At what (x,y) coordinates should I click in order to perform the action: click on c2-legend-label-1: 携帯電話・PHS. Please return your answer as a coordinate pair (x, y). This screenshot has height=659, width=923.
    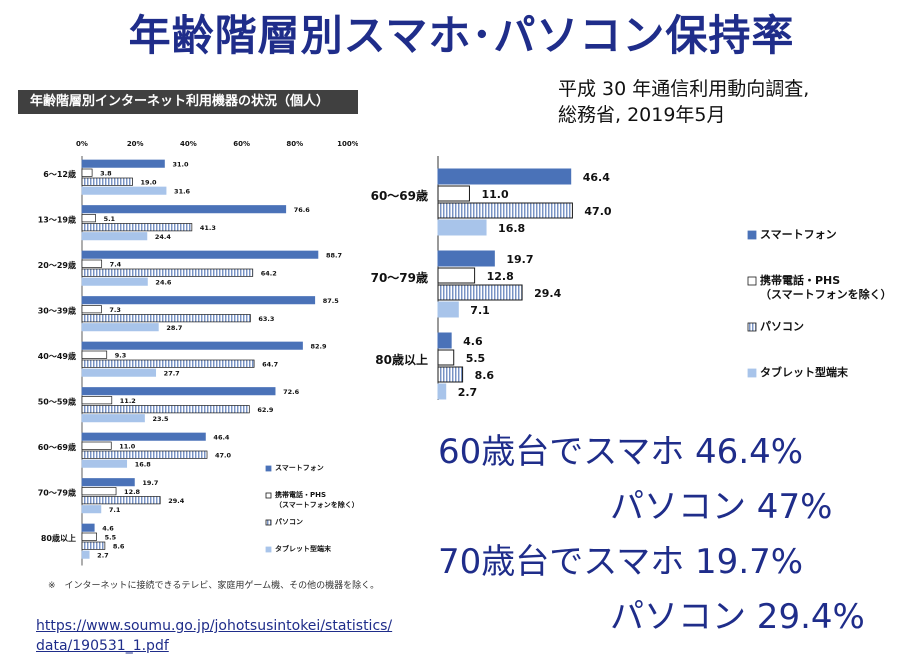
    Looking at the image, I should click on (800, 280).